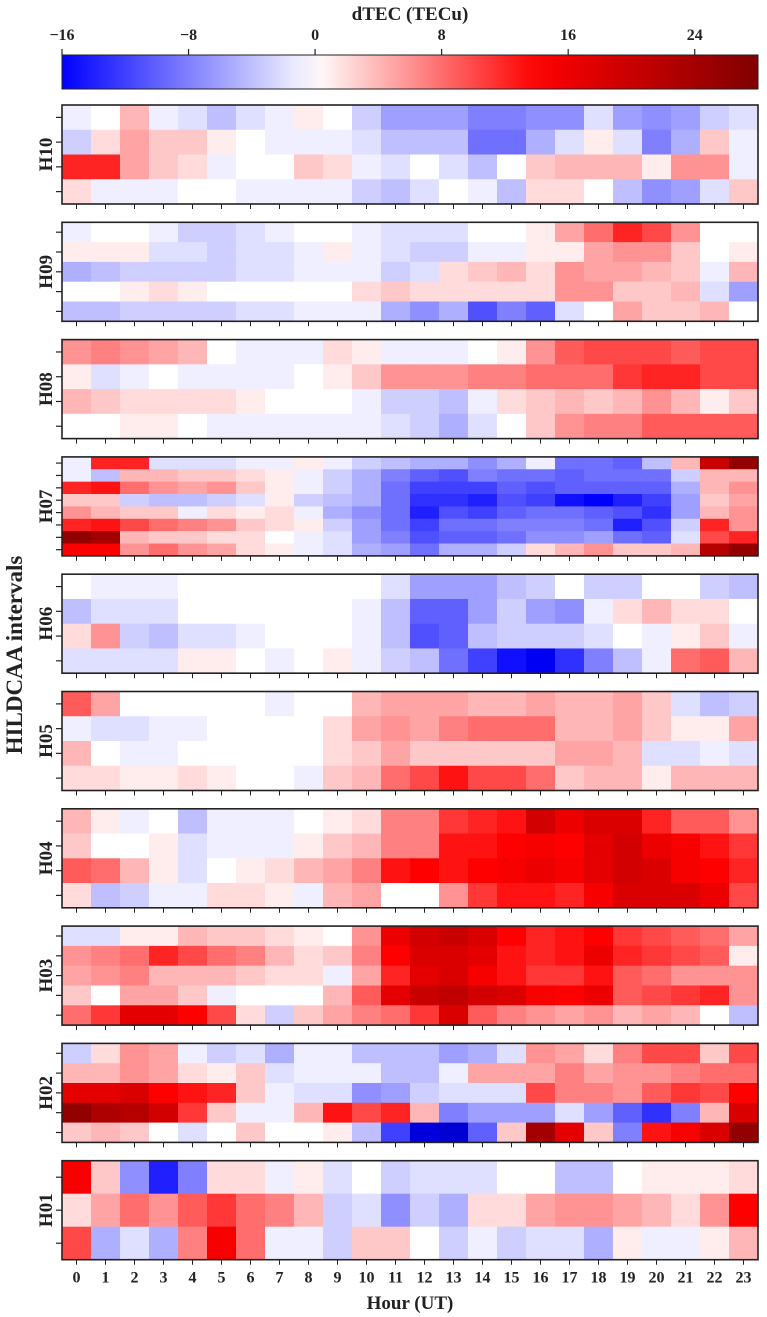 This screenshot has height=1317, width=767. Describe the element at coordinates (46, 272) in the screenshot. I see `panel-label: H09` at that location.